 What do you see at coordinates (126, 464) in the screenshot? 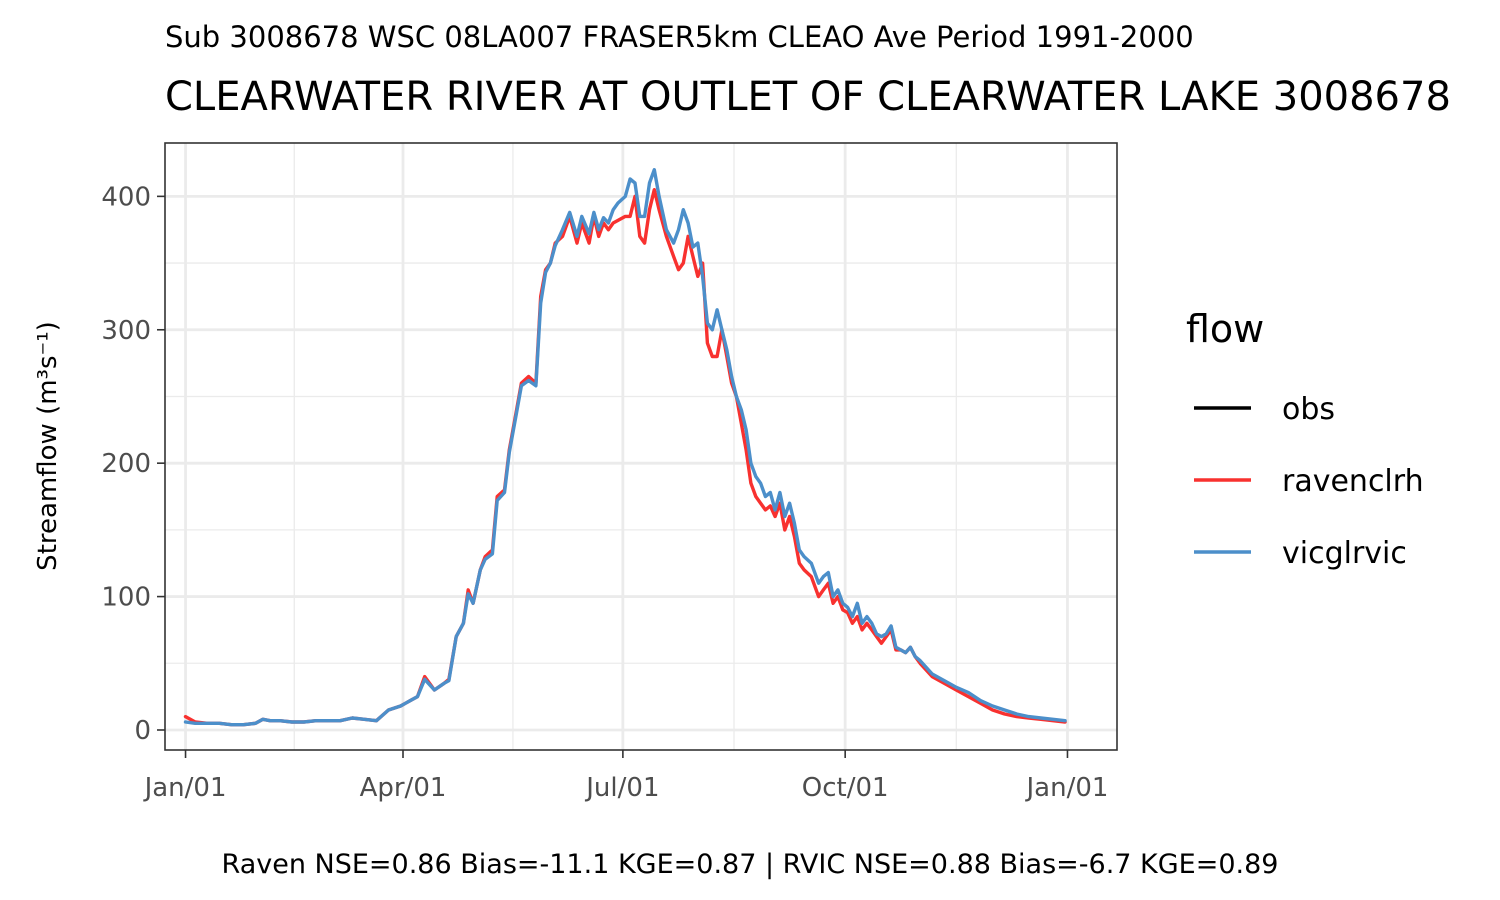
I see `y-tick-label: 200` at bounding box center [126, 464].